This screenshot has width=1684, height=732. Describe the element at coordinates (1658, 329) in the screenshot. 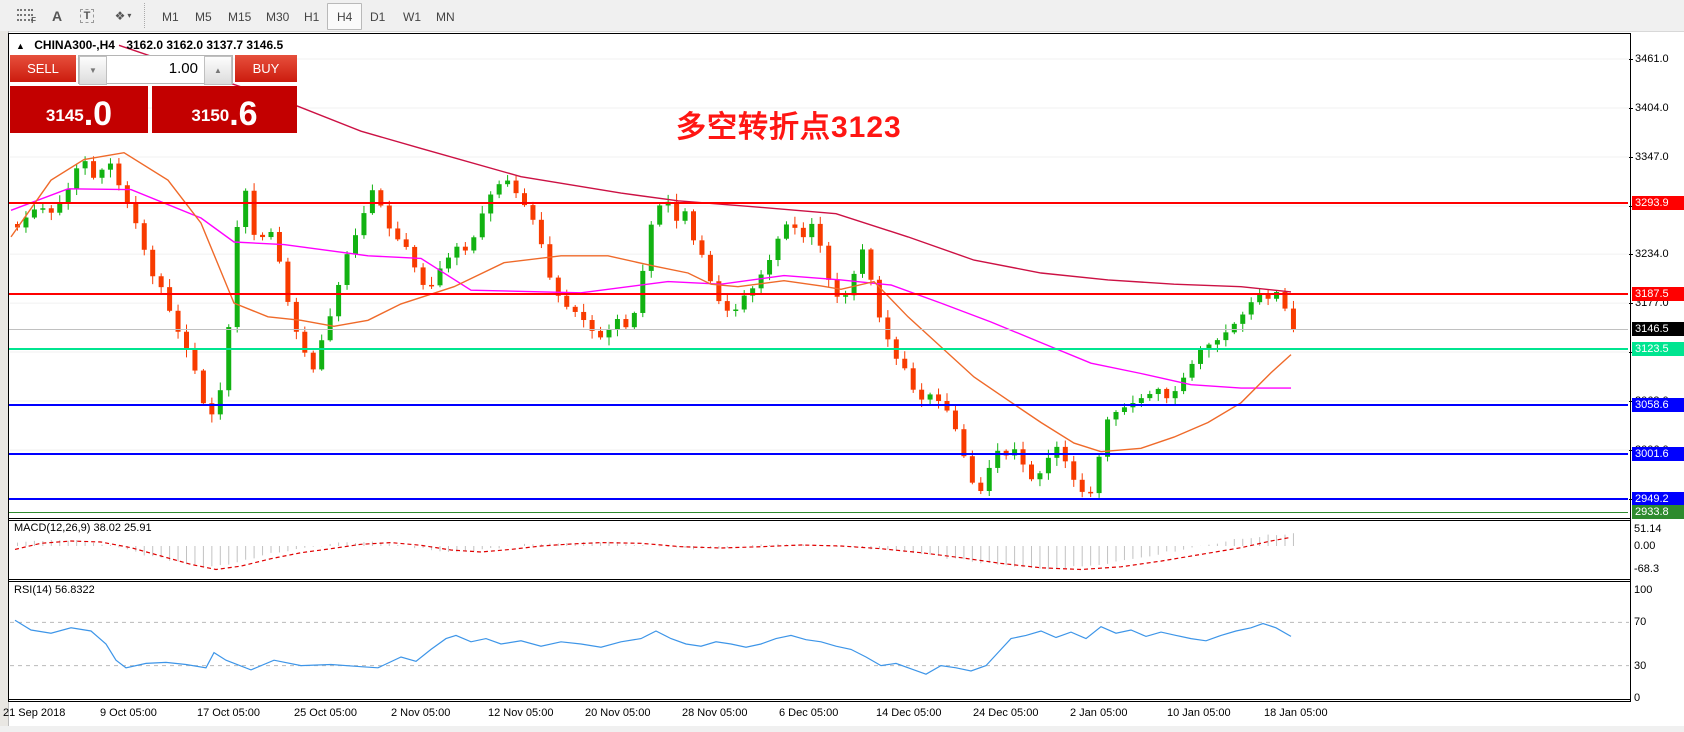

I see `price-level-label: 3146.5` at that location.